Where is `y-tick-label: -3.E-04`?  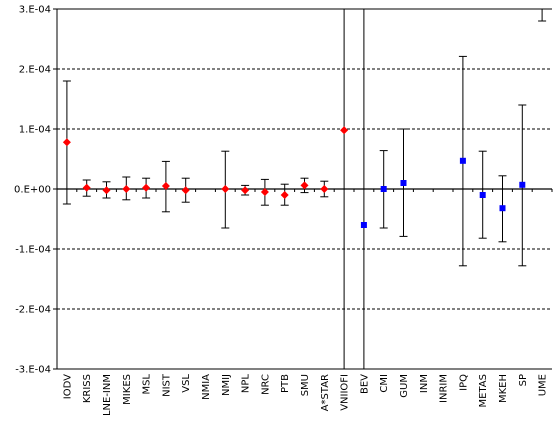
y-tick-label: -3.E-04 is located at coordinates (33, 370).